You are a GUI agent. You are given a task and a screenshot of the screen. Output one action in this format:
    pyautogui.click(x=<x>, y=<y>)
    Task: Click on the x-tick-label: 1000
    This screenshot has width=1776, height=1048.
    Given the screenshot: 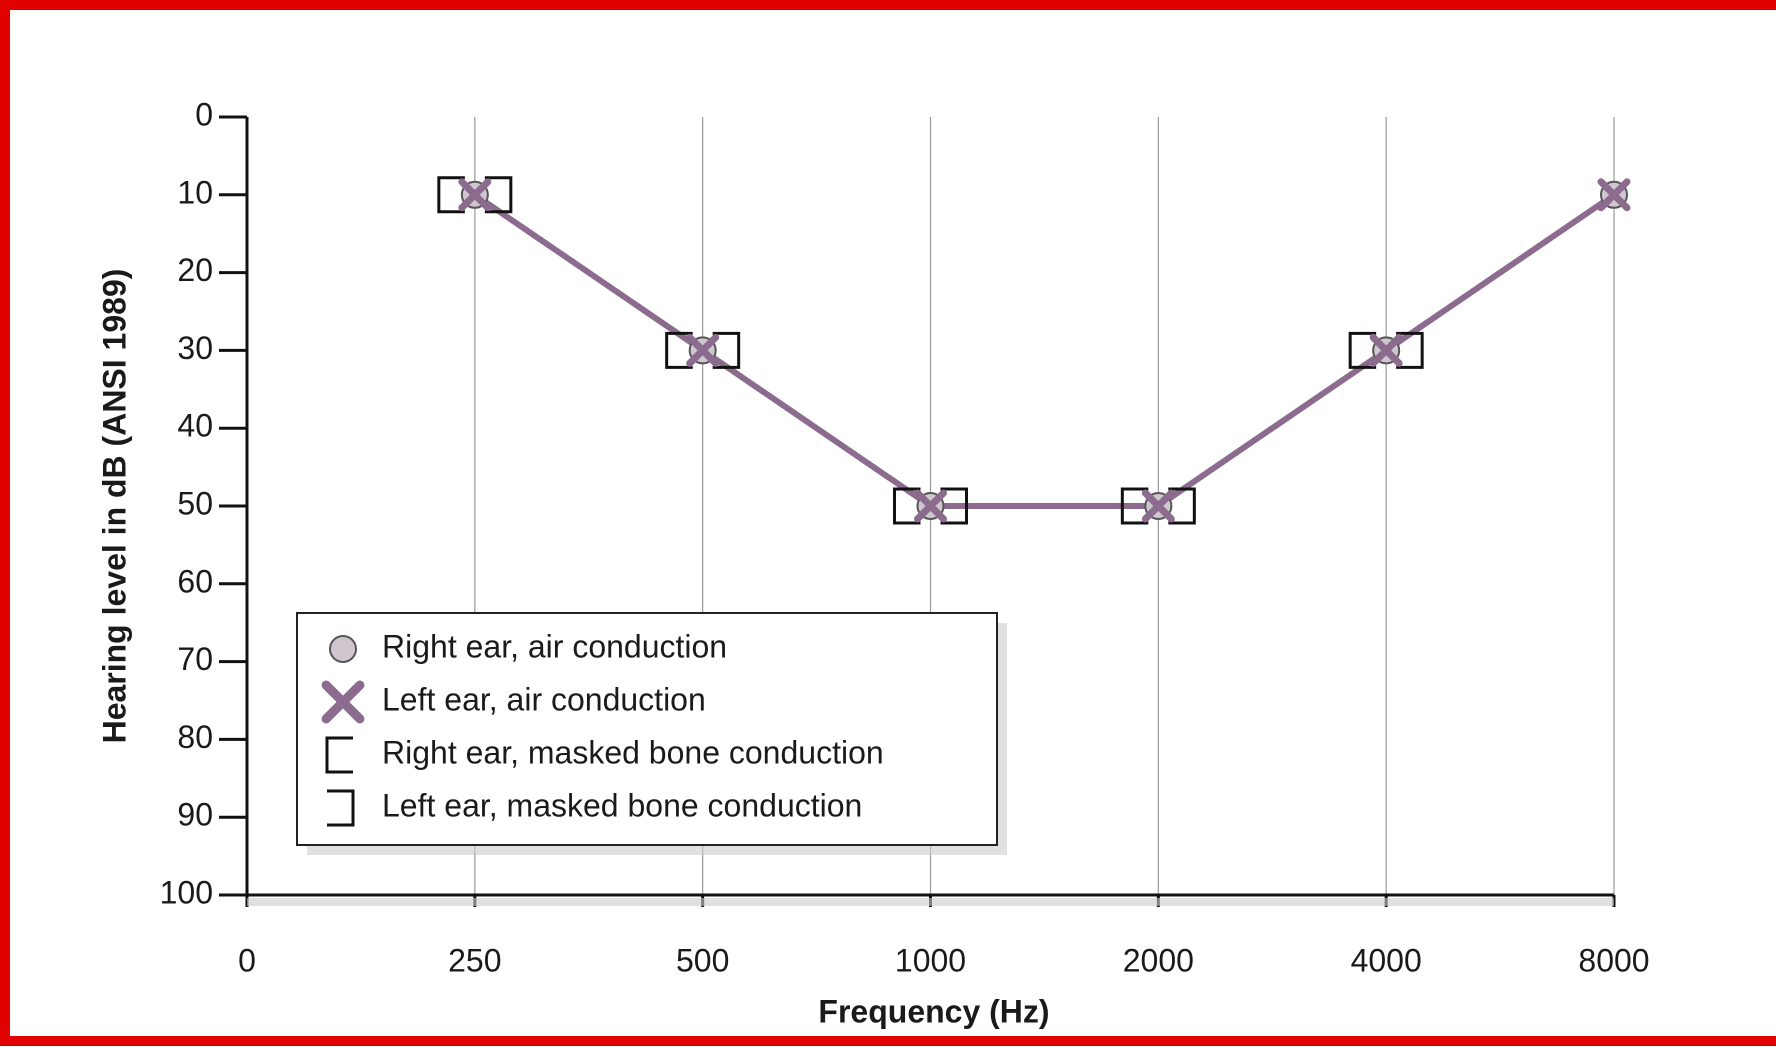 What is the action you would take?
    pyautogui.click(x=930, y=960)
    